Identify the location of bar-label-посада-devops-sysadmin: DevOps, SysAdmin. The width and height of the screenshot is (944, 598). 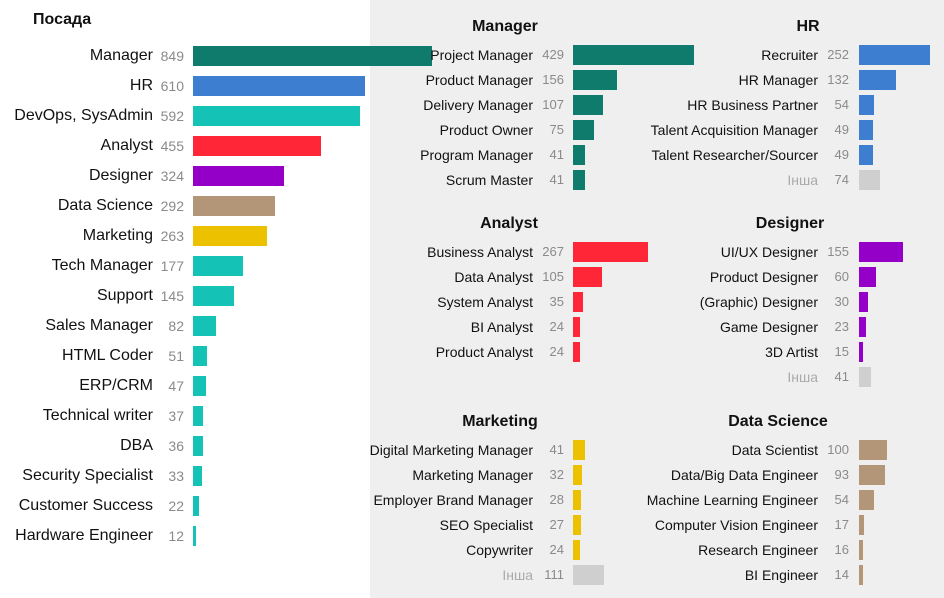
(83, 115).